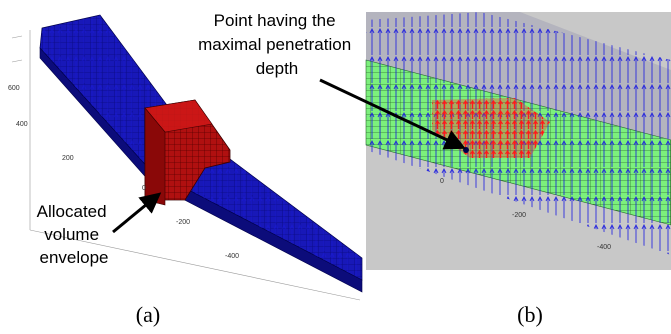 The height and width of the screenshot is (334, 671). What do you see at coordinates (72, 211) in the screenshot?
I see `panel-a-annotation-line-1: Allocated` at bounding box center [72, 211].